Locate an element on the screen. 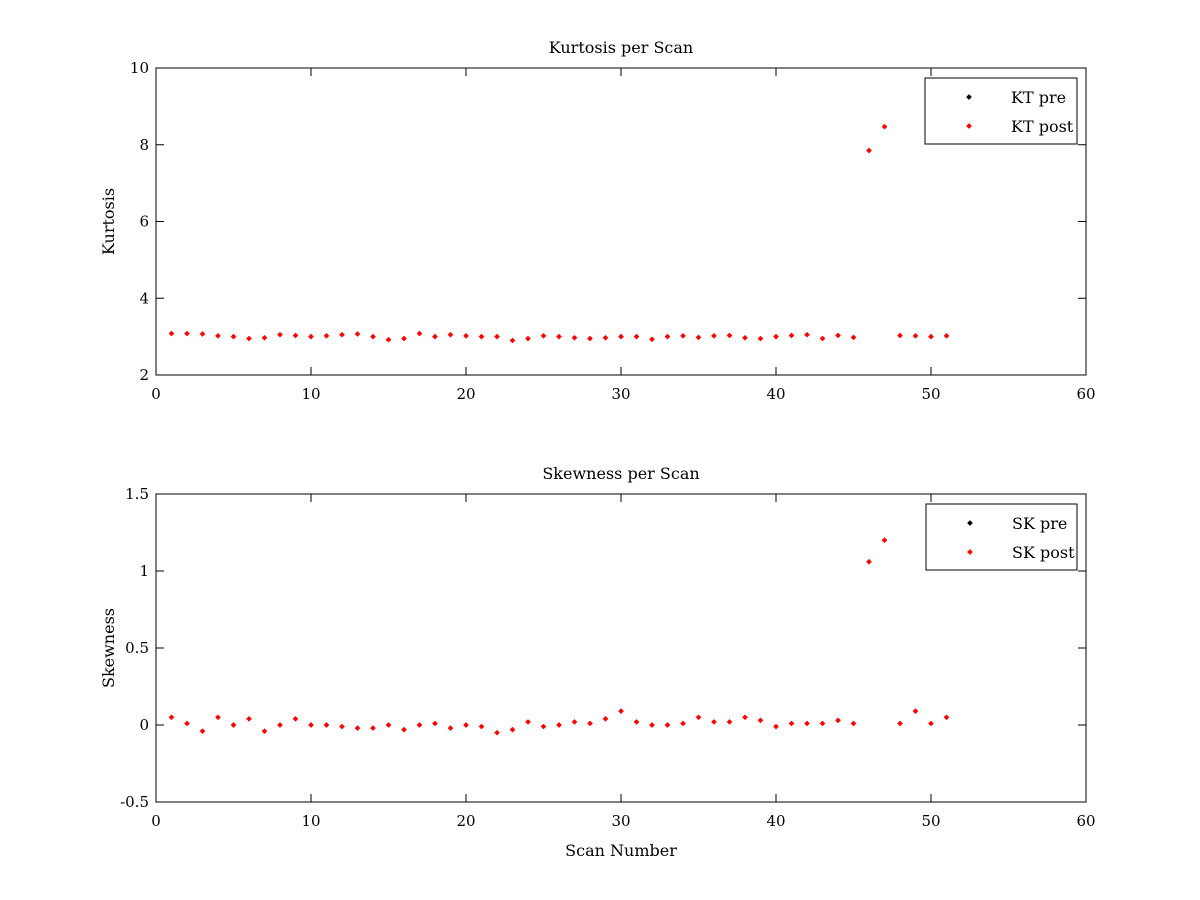 The width and height of the screenshot is (1200, 900). x-tick-label: 0 is located at coordinates (156, 821).